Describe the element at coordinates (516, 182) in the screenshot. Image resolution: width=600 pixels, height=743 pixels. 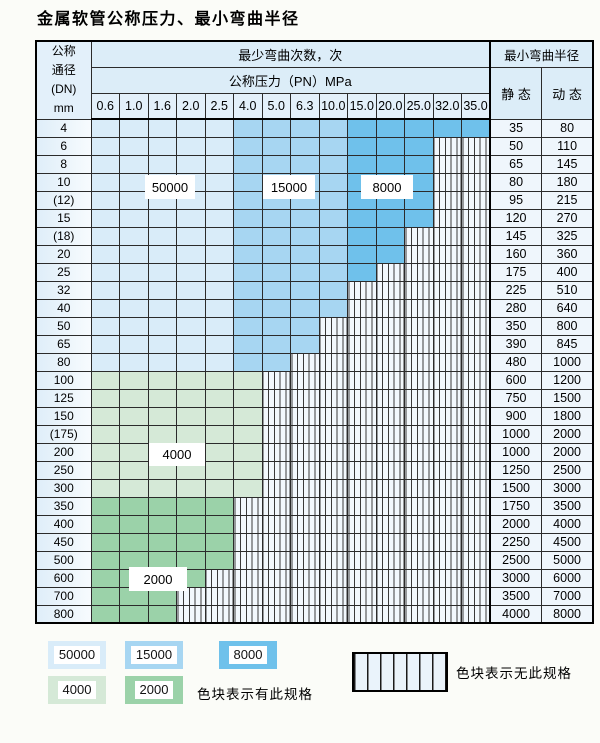
I see `static-radius-value: 80` at that location.